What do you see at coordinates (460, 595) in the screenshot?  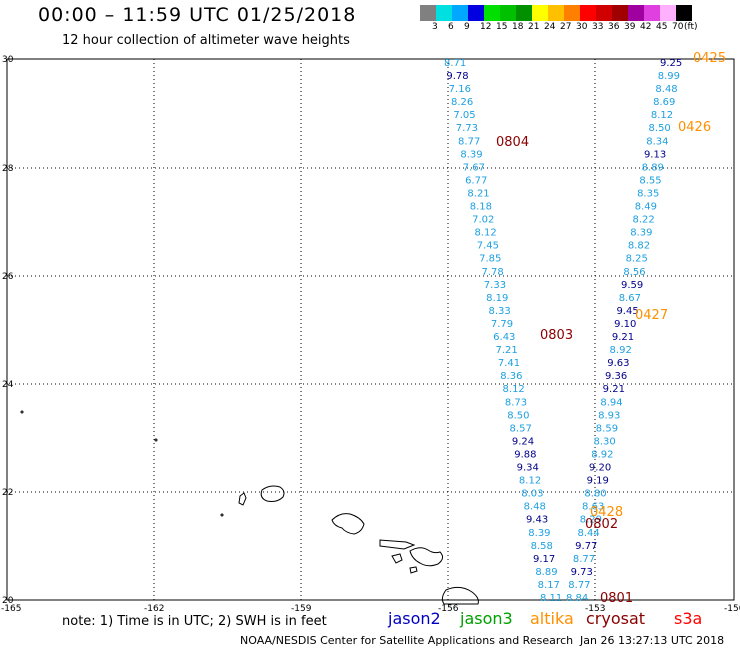 I see `island-hawaii` at bounding box center [460, 595].